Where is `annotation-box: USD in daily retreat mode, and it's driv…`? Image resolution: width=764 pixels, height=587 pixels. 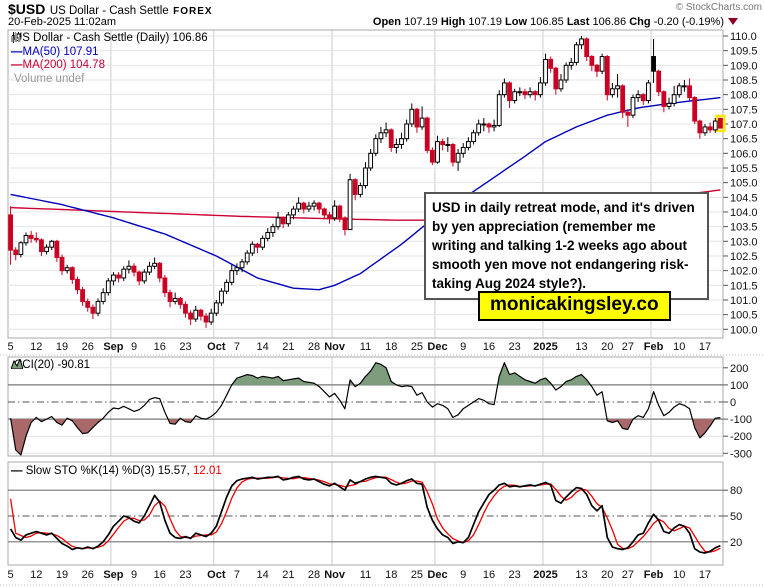
annotation-box: USD in daily retreat mode, and it's driv… is located at coordinates (566, 246).